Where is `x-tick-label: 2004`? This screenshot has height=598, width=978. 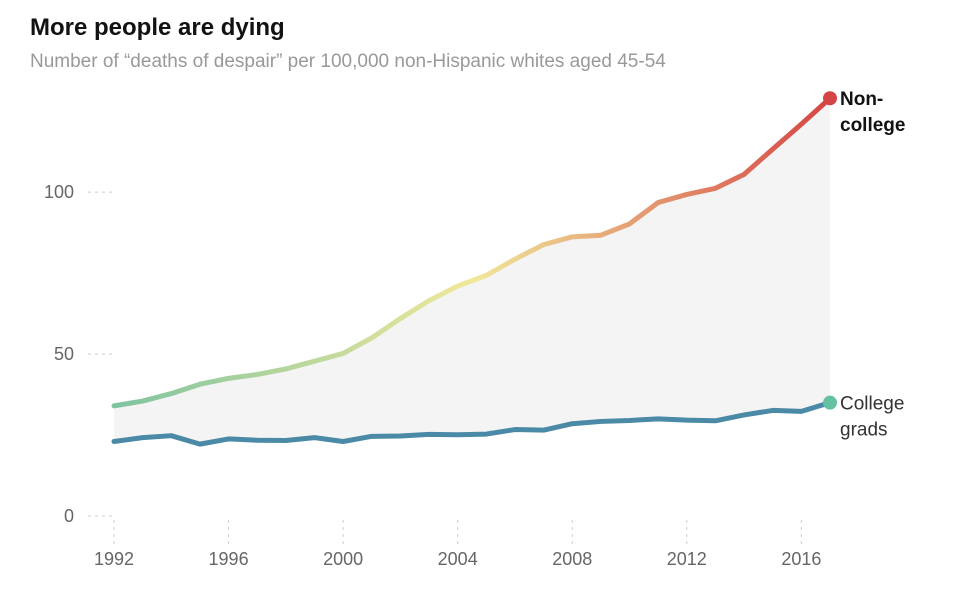
x-tick-label: 2004 is located at coordinates (458, 559).